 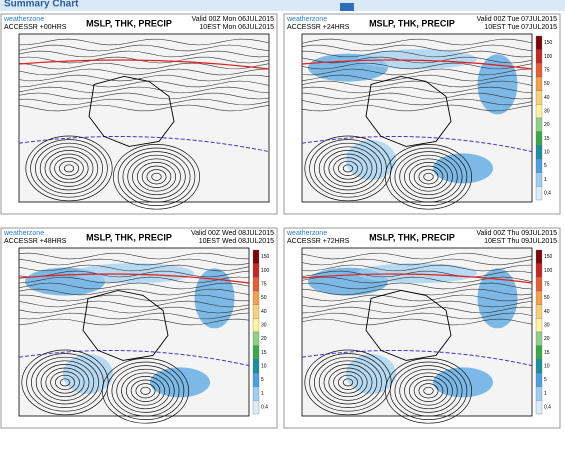 What do you see at coordinates (516, 233) in the screenshot?
I see `valid-time: Valid 00Z Thu 09JUL2015` at bounding box center [516, 233].